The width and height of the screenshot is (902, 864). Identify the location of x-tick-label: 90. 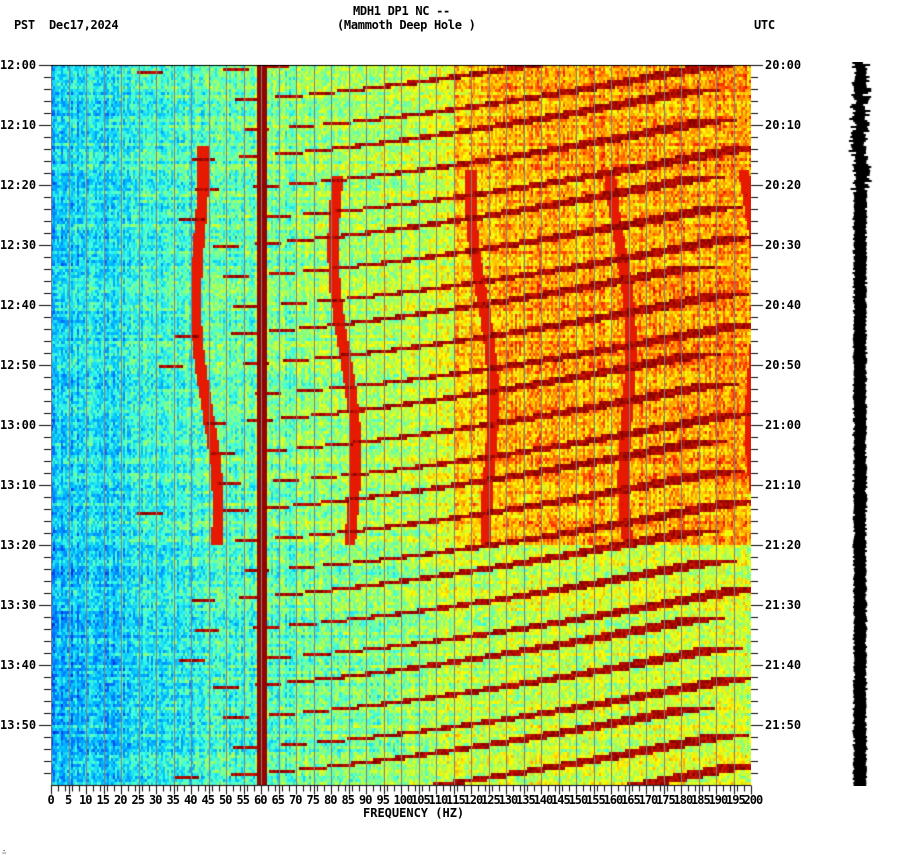
(365, 800).